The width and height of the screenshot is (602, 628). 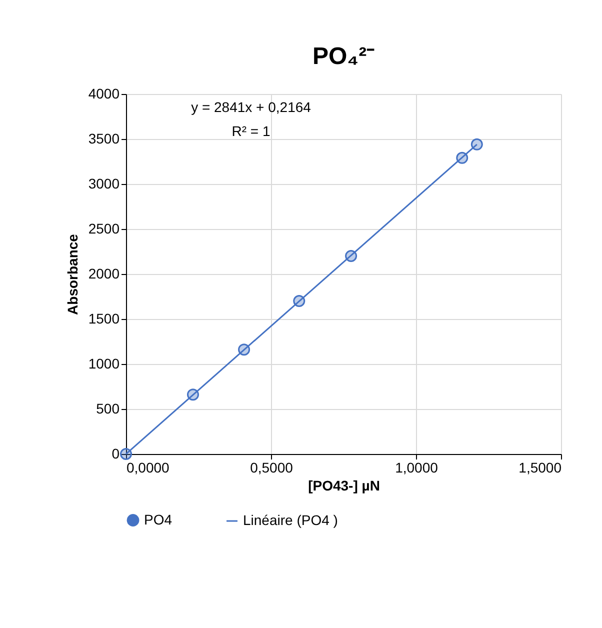 What do you see at coordinates (104, 94) in the screenshot?
I see `y-tick-label: 4000` at bounding box center [104, 94].